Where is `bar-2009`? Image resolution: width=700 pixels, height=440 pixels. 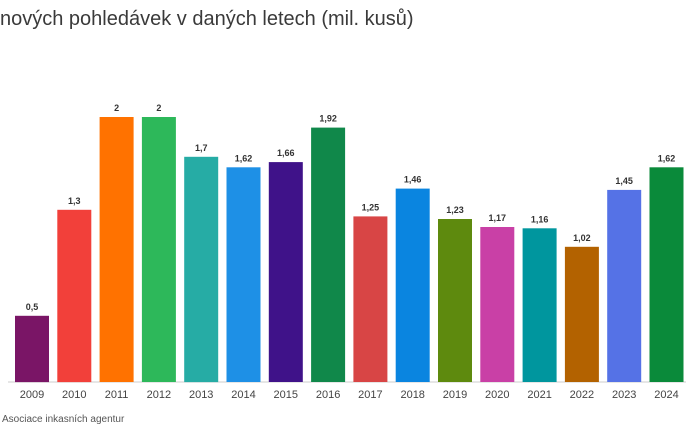 bar-2009 is located at coordinates (32, 349).